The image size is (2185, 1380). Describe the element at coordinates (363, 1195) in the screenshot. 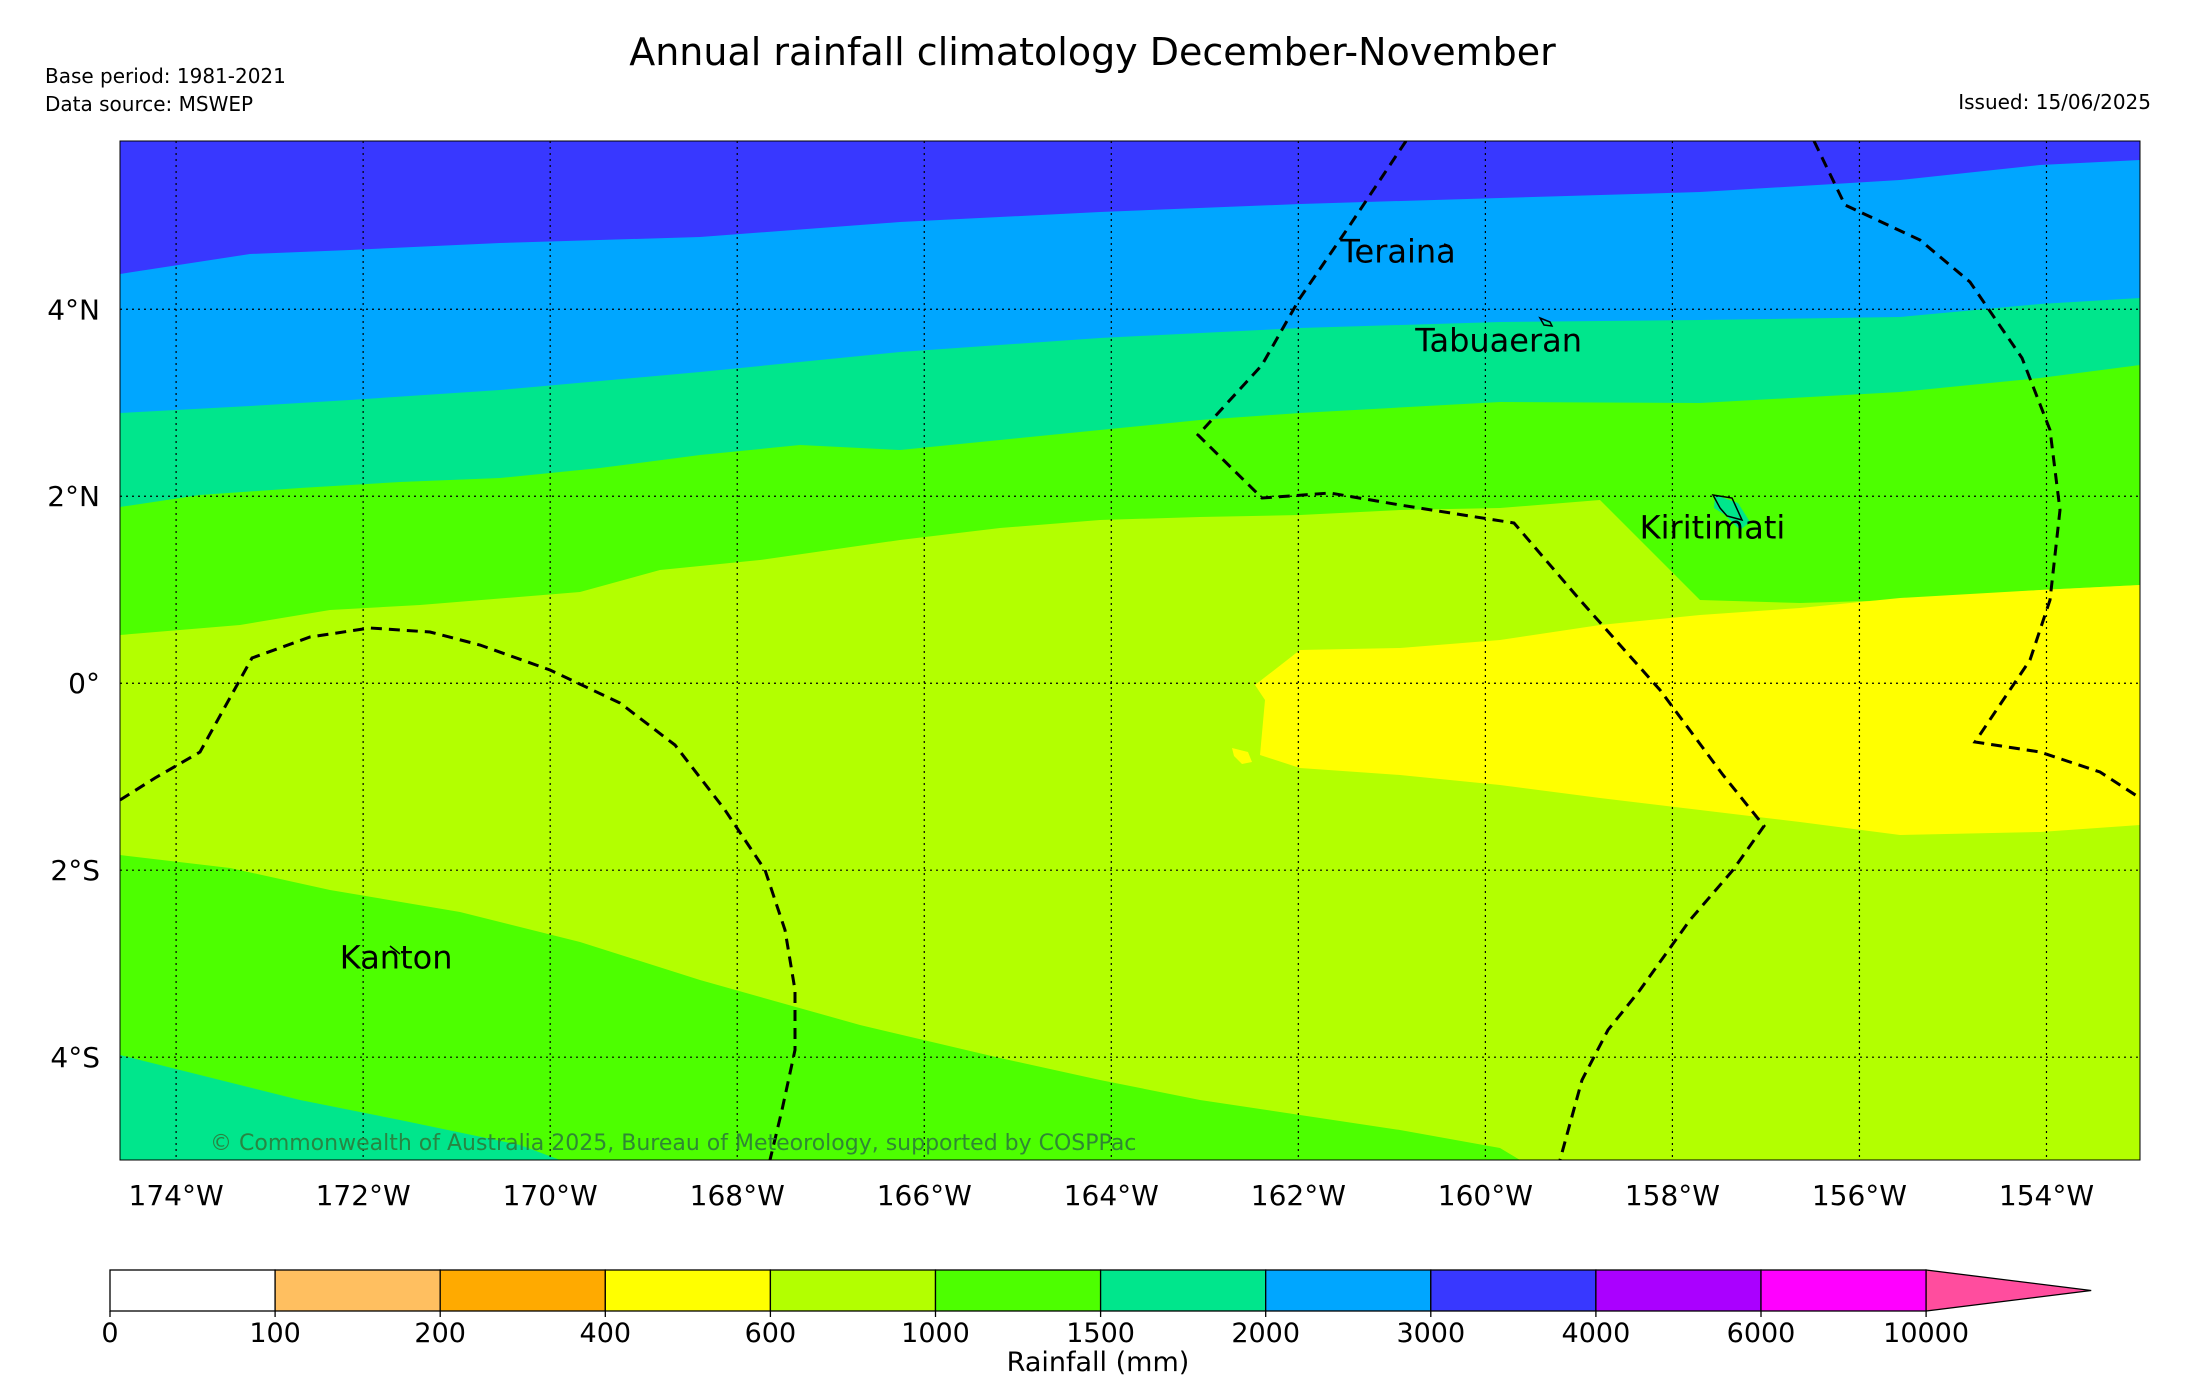

I see `lon-tick-label: 172°W` at that location.